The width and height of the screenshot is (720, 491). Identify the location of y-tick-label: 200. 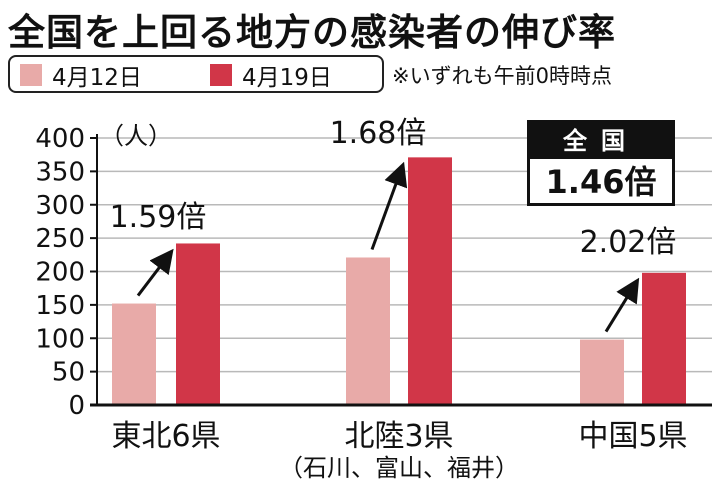
(60, 273).